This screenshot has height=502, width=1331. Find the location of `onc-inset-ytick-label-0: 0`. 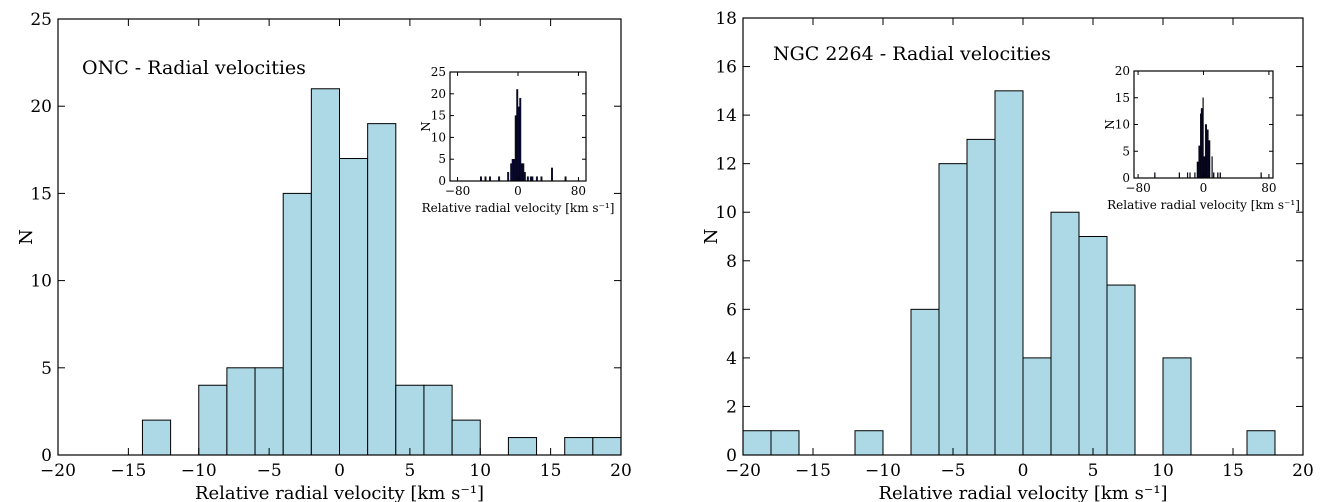

onc-inset-ytick-label-0: 0 is located at coordinates (442, 181).